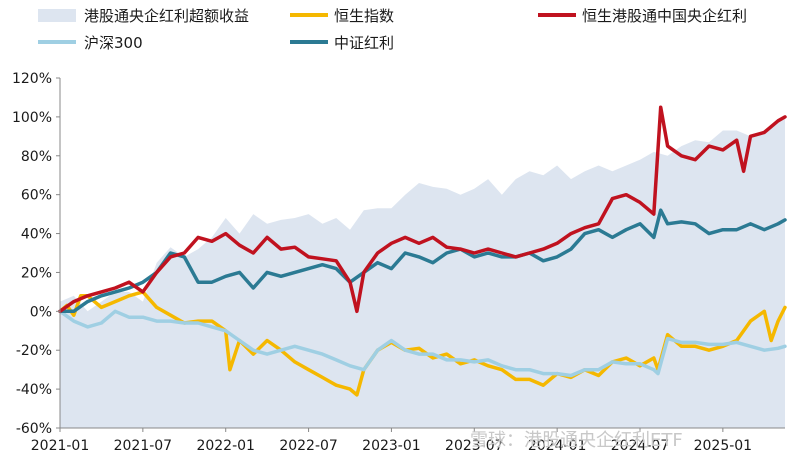  I want to click on legend: 港股通央企红利超额收益 恒生指数 恒生港股通中国央企红利 沪深300 中证红利, so click(392, 29).